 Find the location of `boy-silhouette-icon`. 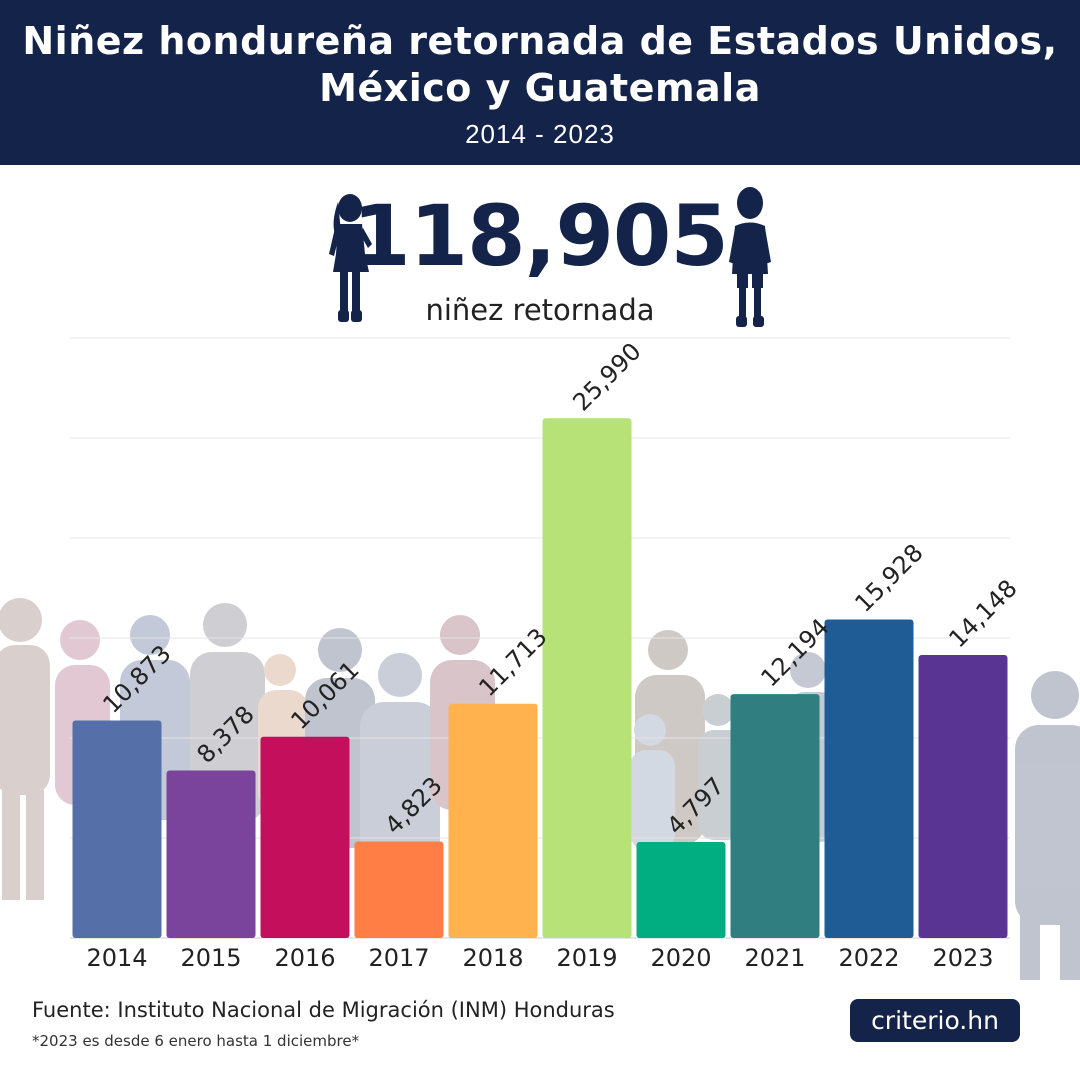

boy-silhouette-icon is located at coordinates (750, 257).